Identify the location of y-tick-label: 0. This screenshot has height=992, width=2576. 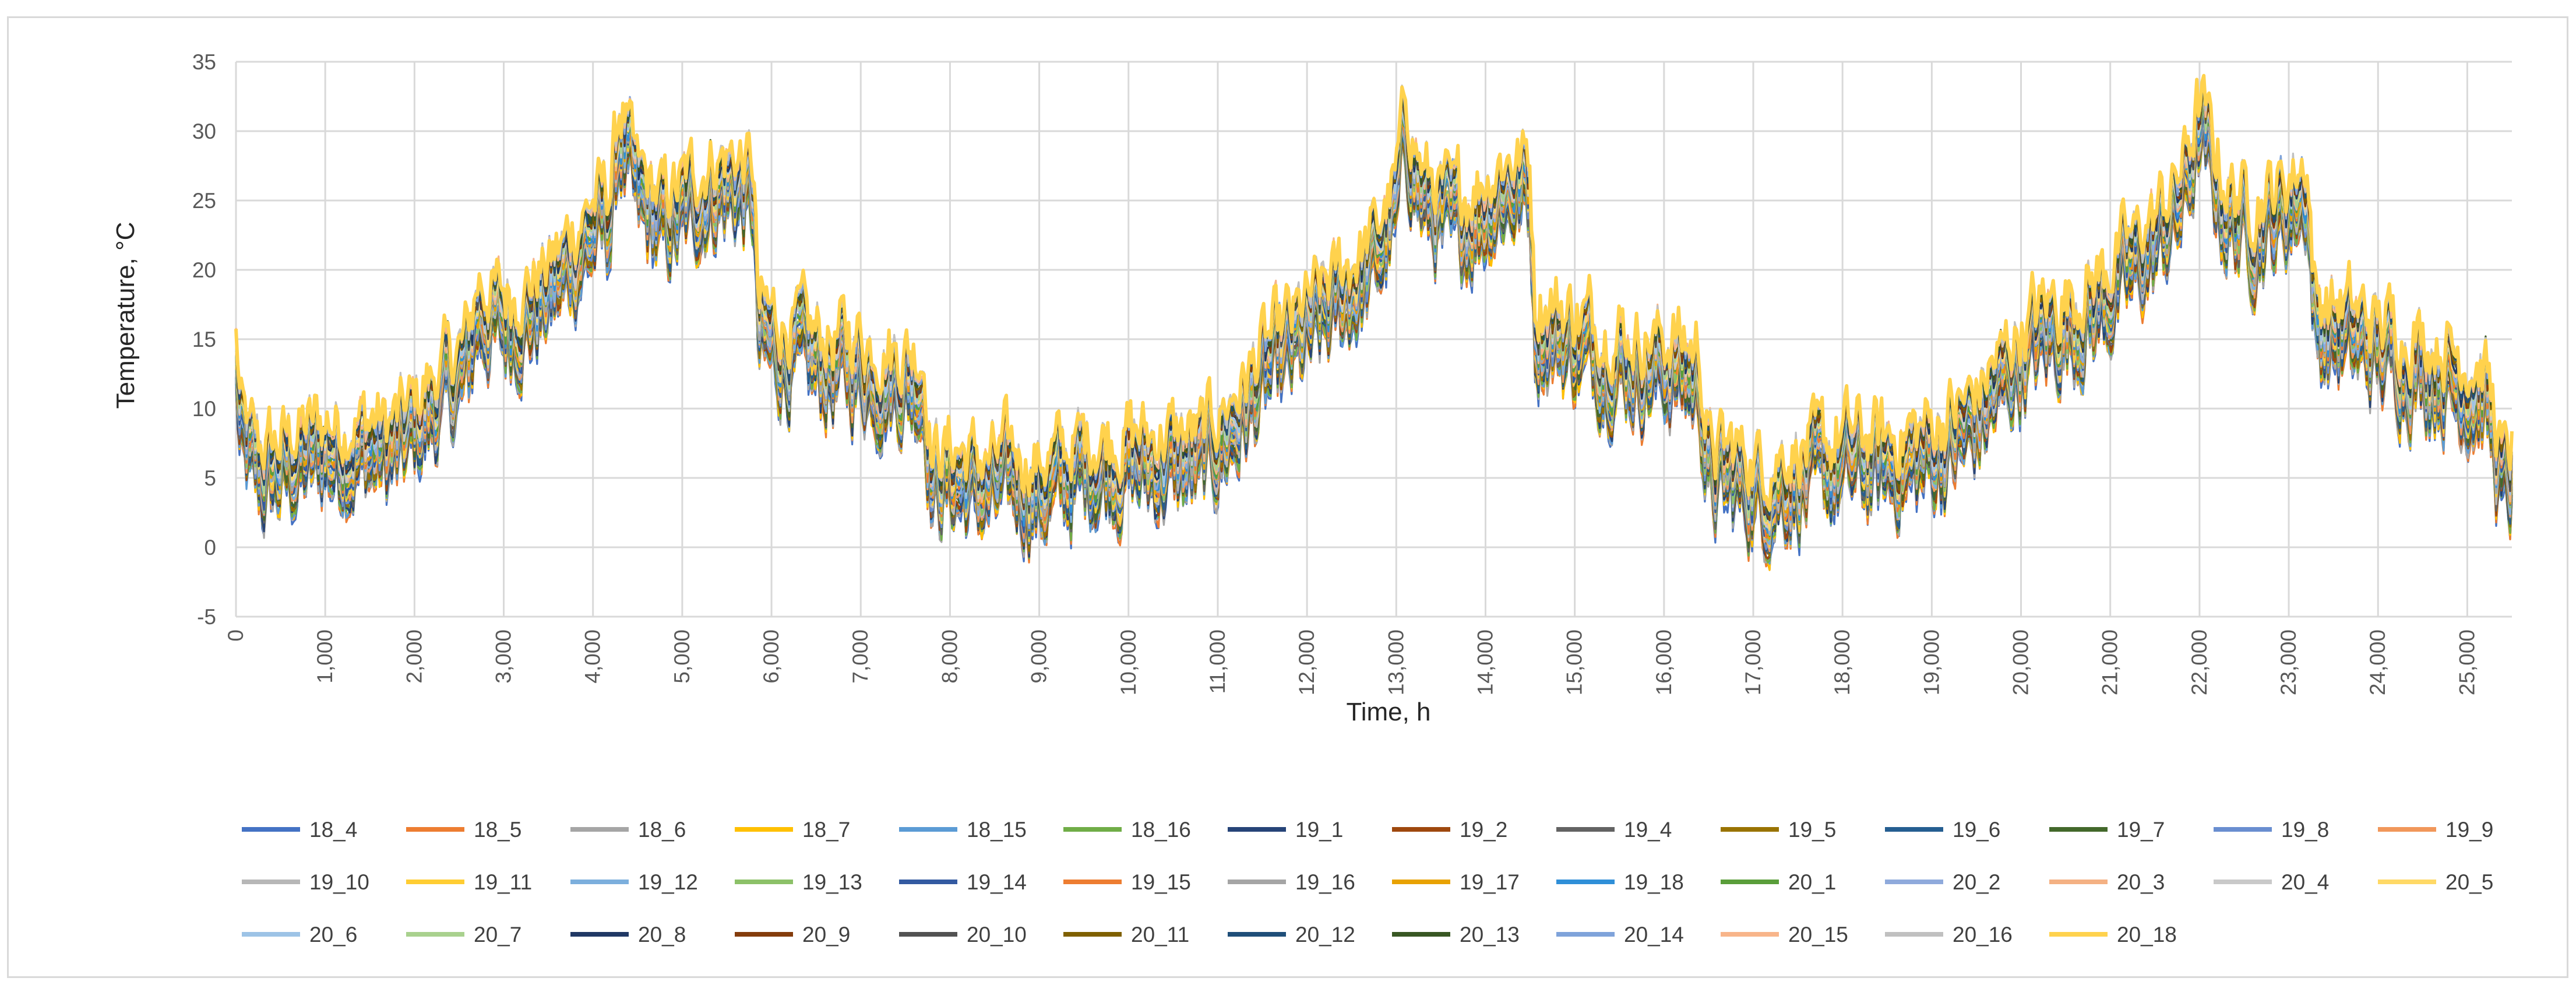
(210, 548).